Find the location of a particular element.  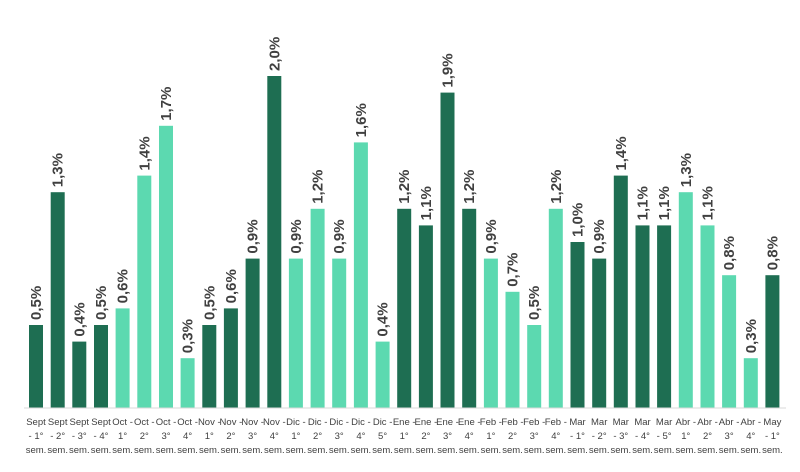

x-tick-label: Nov -1° sem. is located at coordinates (209, 436).